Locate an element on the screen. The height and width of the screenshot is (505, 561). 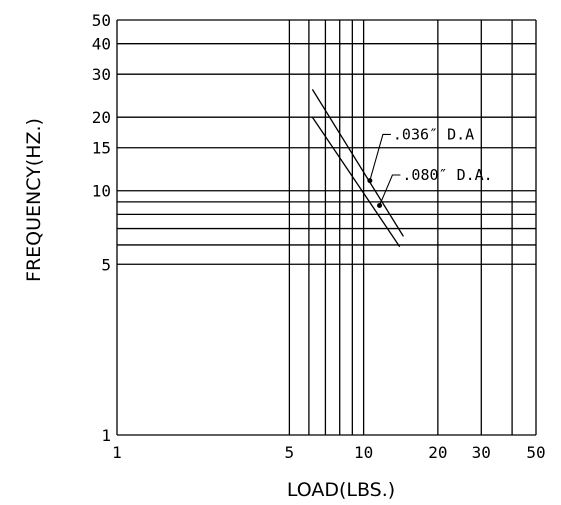
y-tick-label-20: 20 is located at coordinates (101, 117).